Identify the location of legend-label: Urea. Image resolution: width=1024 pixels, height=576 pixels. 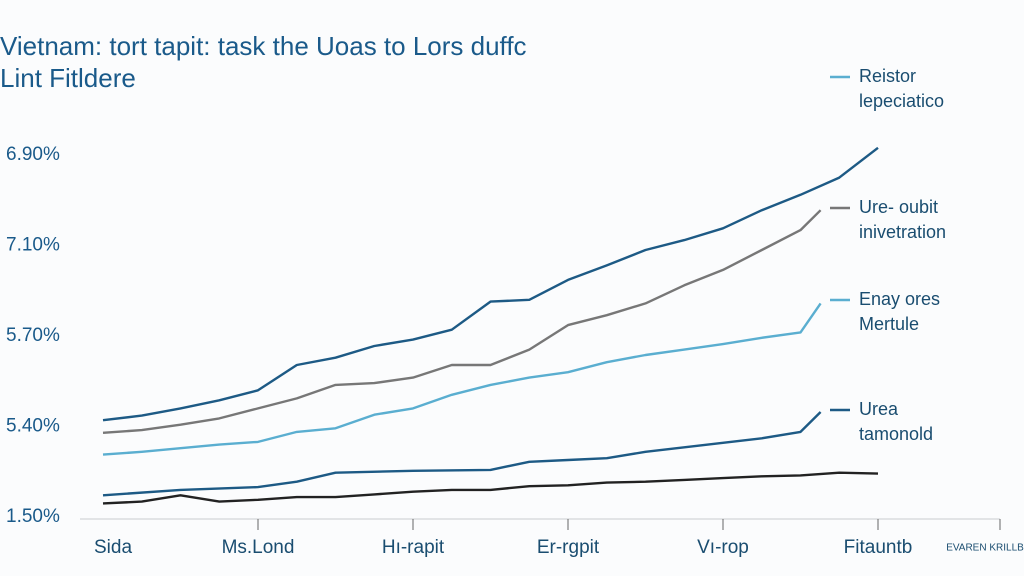
(879, 409).